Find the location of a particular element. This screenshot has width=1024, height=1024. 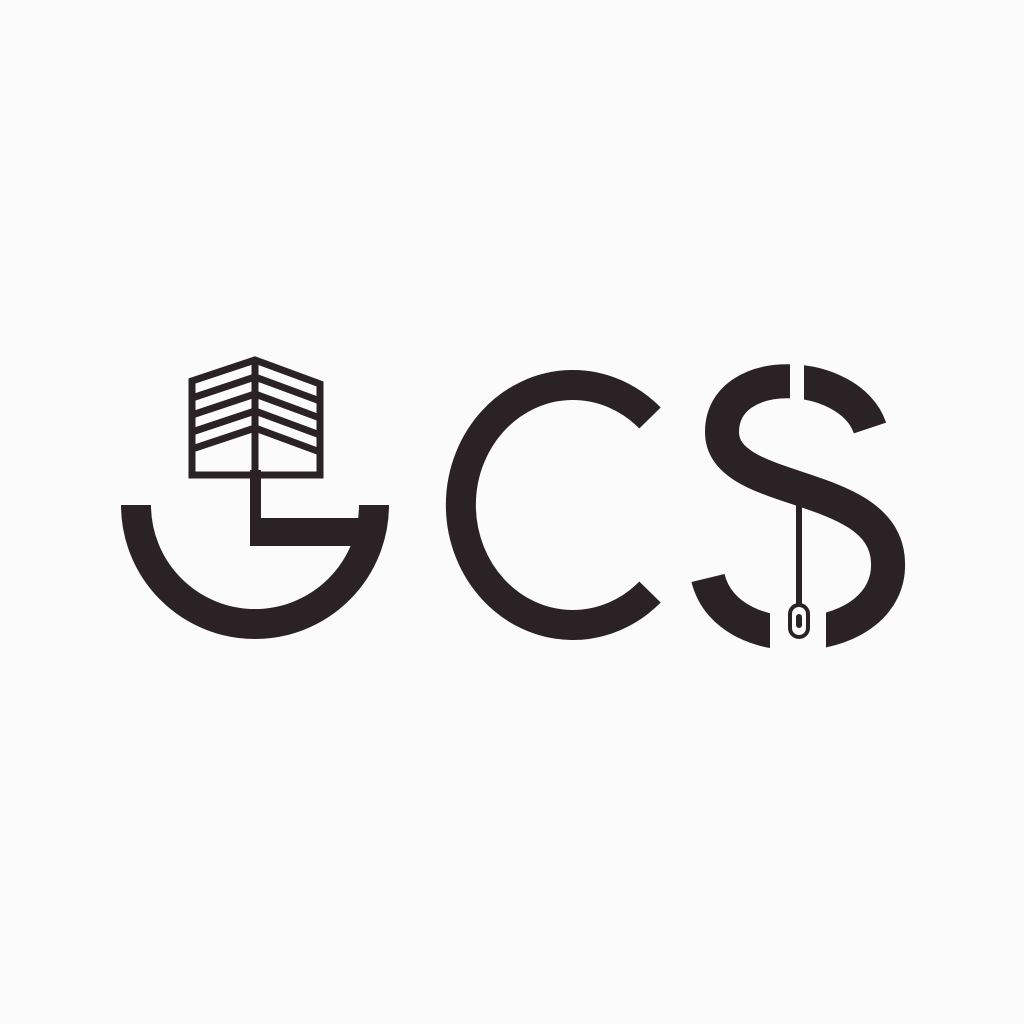

building-icon is located at coordinates (256, 417).